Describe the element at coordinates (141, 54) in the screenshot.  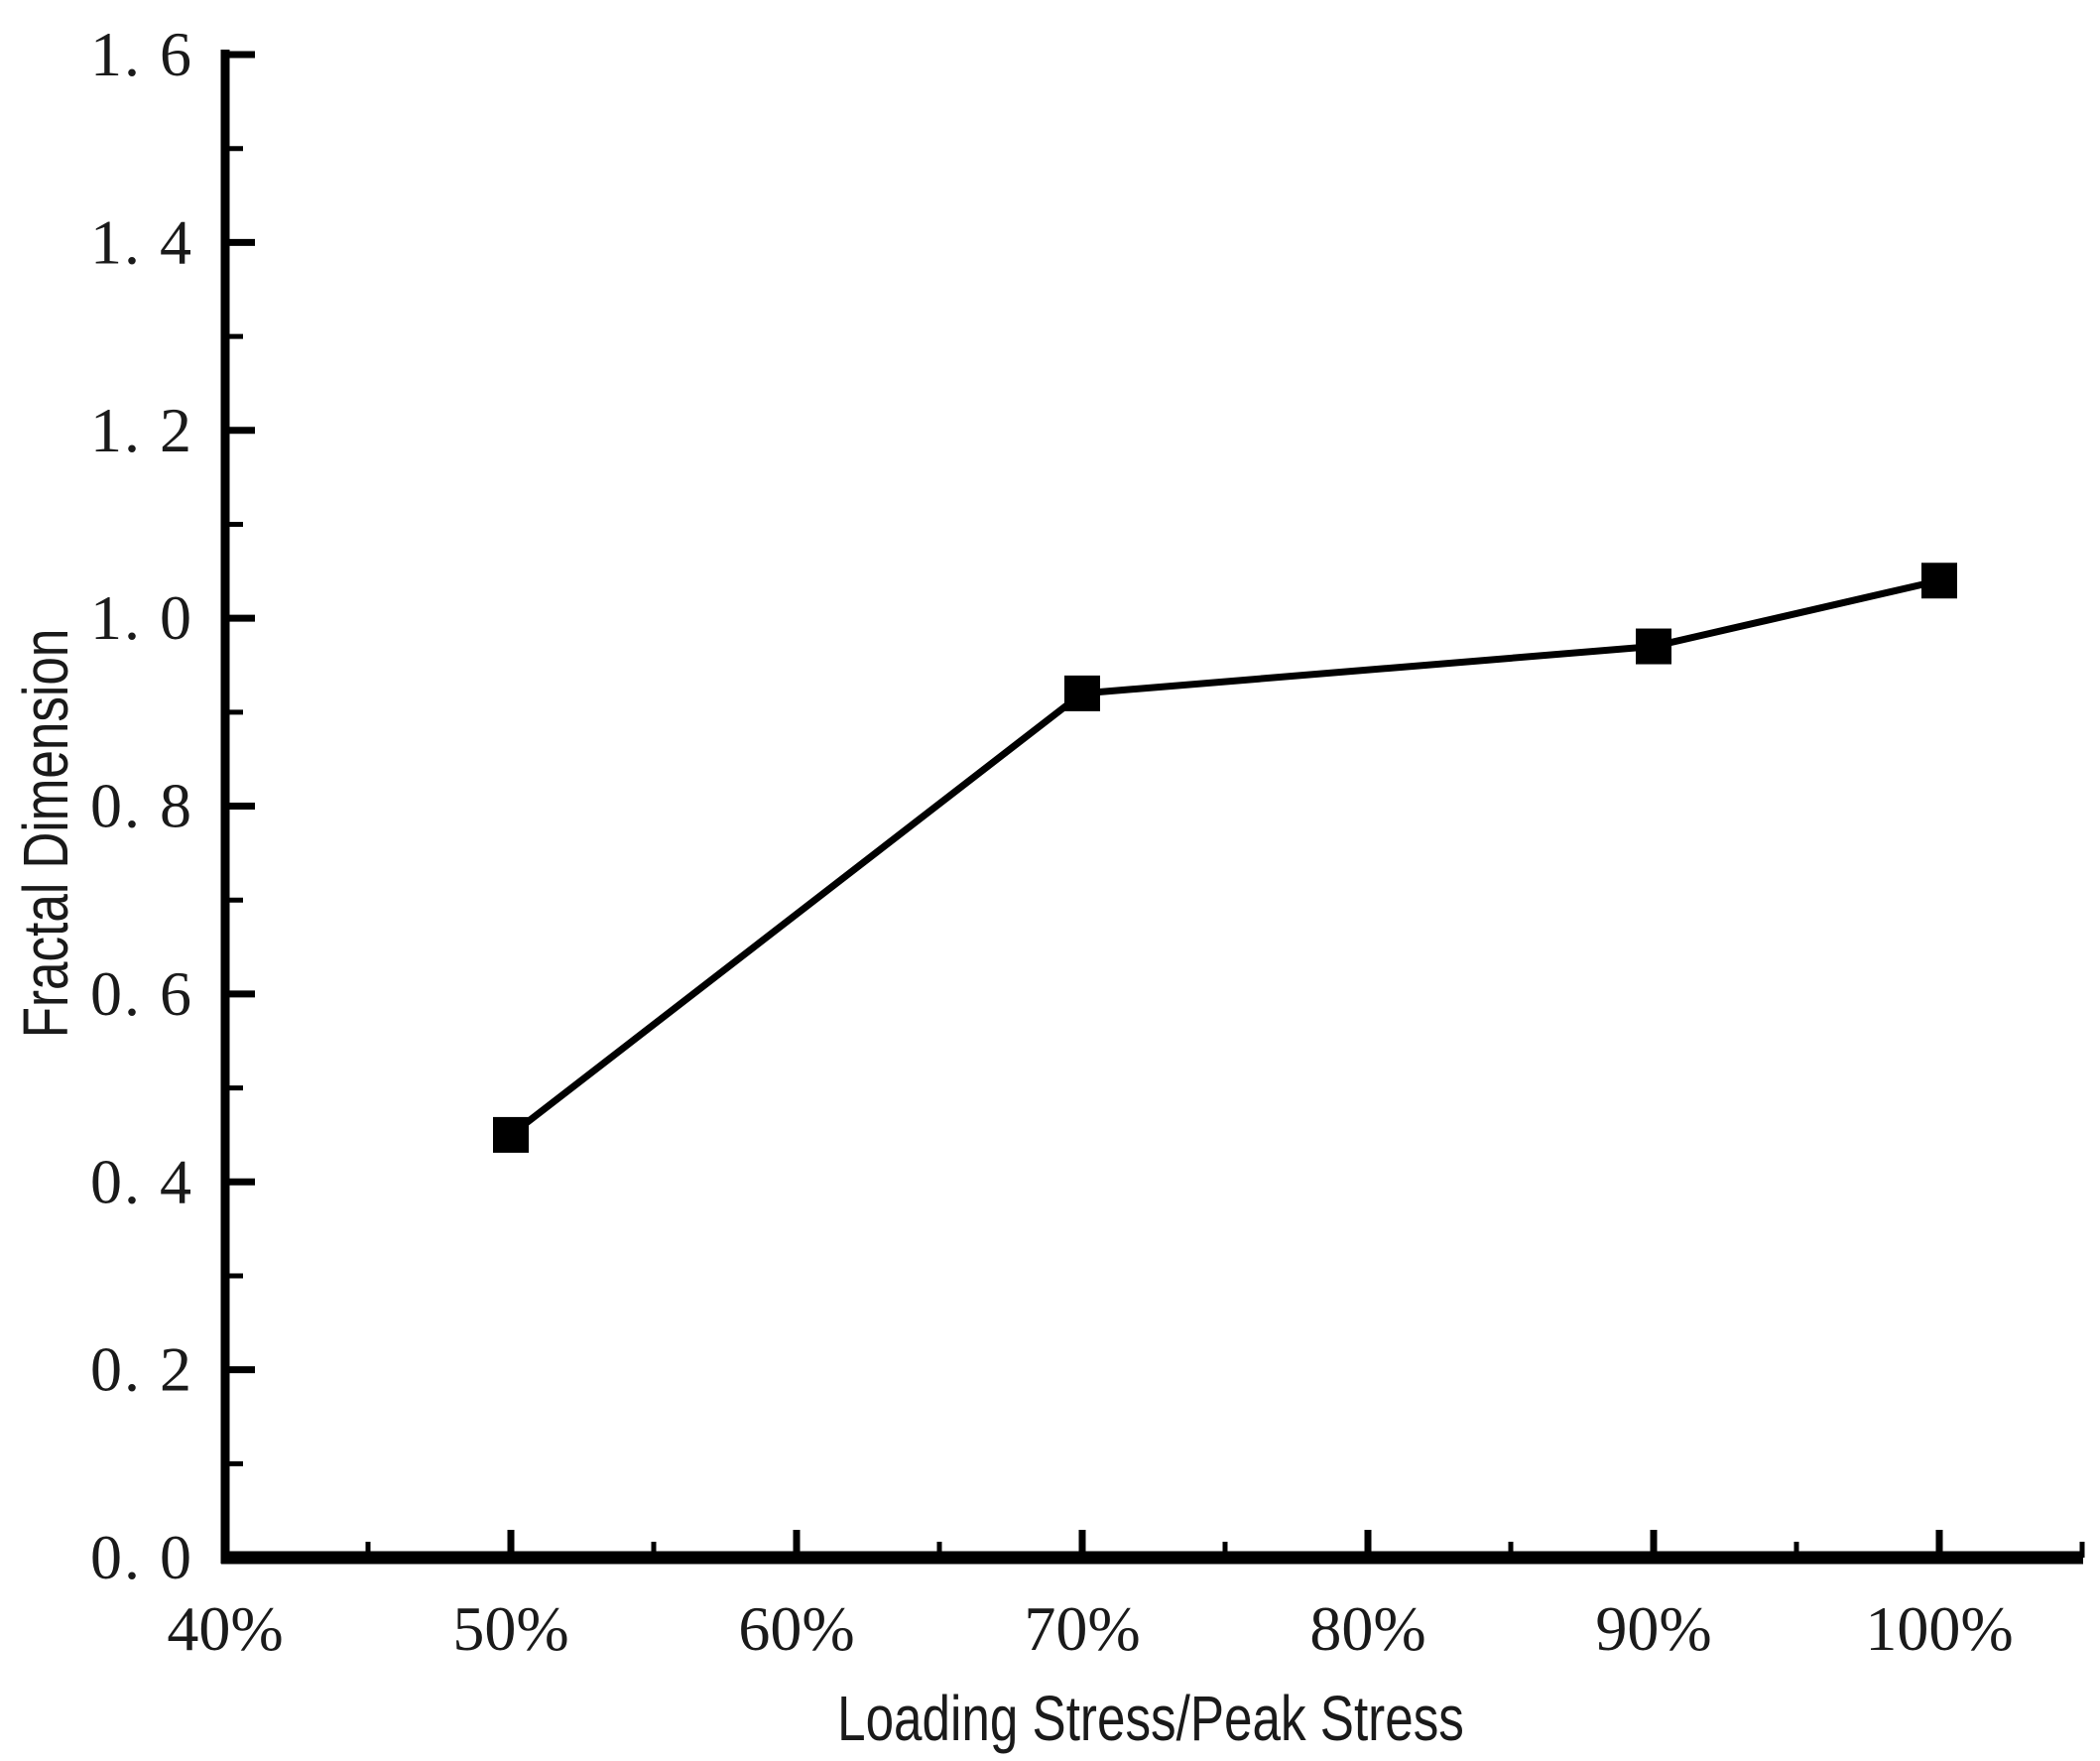
I see `y-tick-label: 1. 6` at that location.